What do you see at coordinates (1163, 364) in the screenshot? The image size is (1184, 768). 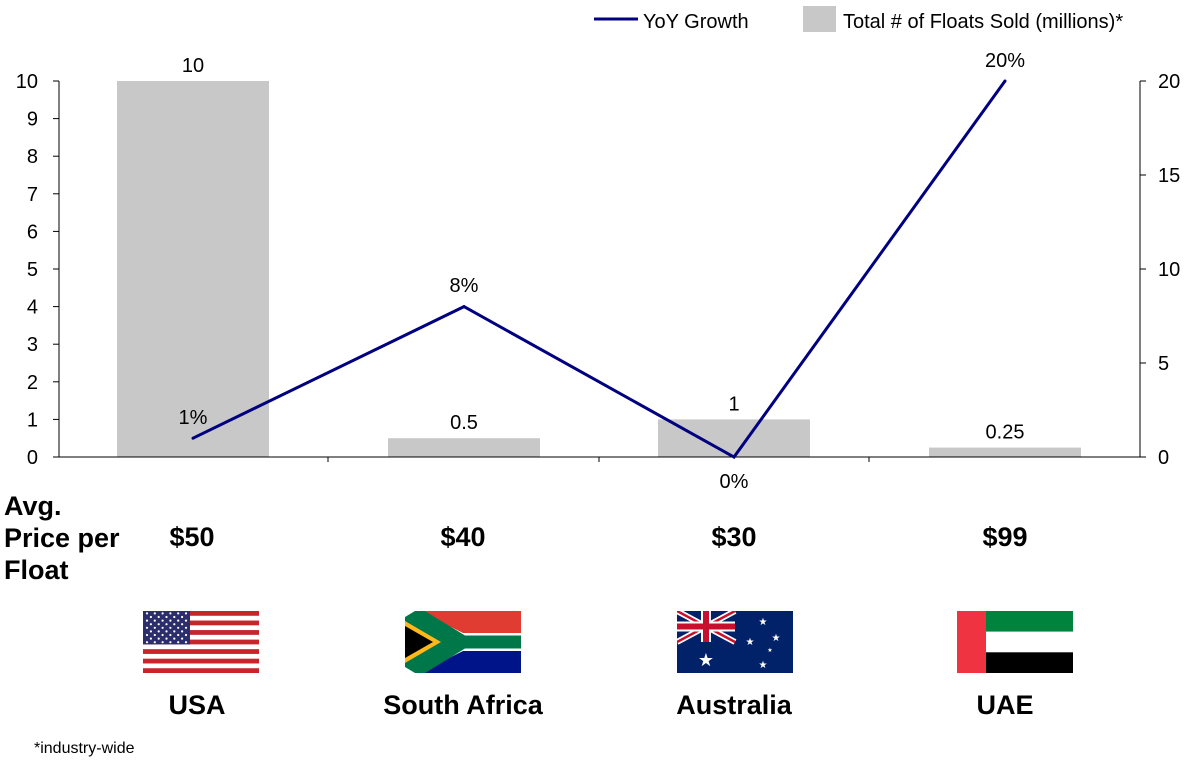 I see `right-axis-tick-label: 5` at bounding box center [1163, 364].